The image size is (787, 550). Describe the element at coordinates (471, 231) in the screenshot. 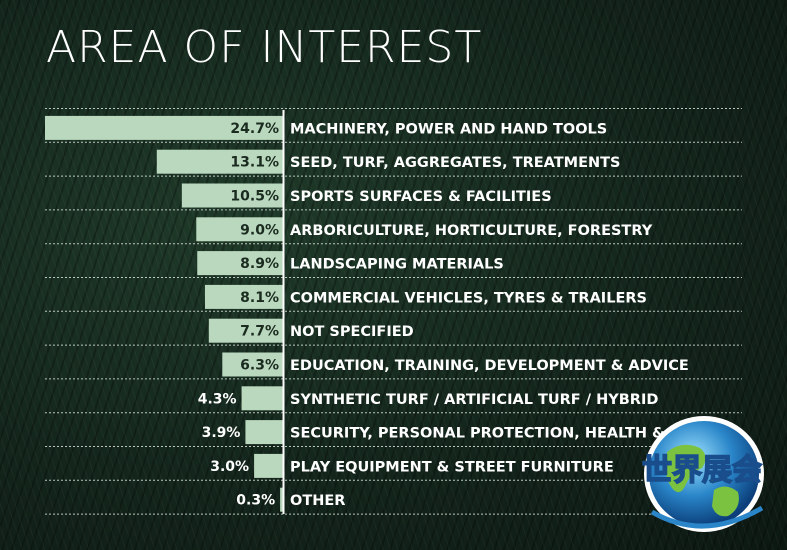

I see `category-label: ARBORICULTURE, HORTICULTURE, FORESTRY` at that location.